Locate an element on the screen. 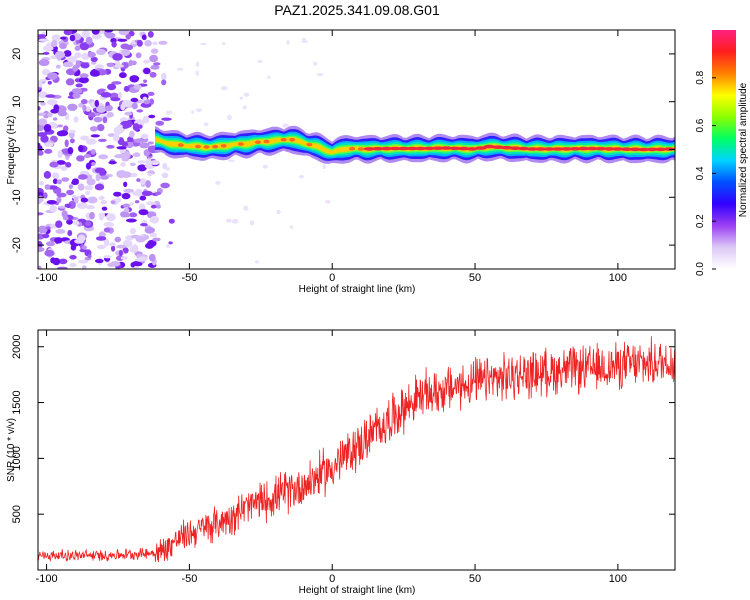 This screenshot has height=600, width=750. colorbar-label: Normalized spectral amplitude is located at coordinates (743, 149).